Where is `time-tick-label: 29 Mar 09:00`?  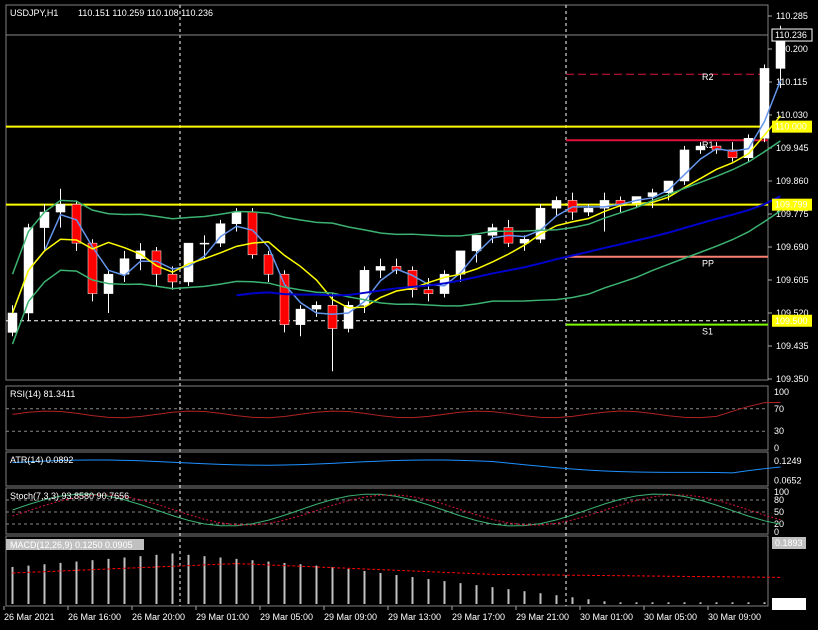 time-tick-label: 29 Mar 09:00 is located at coordinates (350, 617).